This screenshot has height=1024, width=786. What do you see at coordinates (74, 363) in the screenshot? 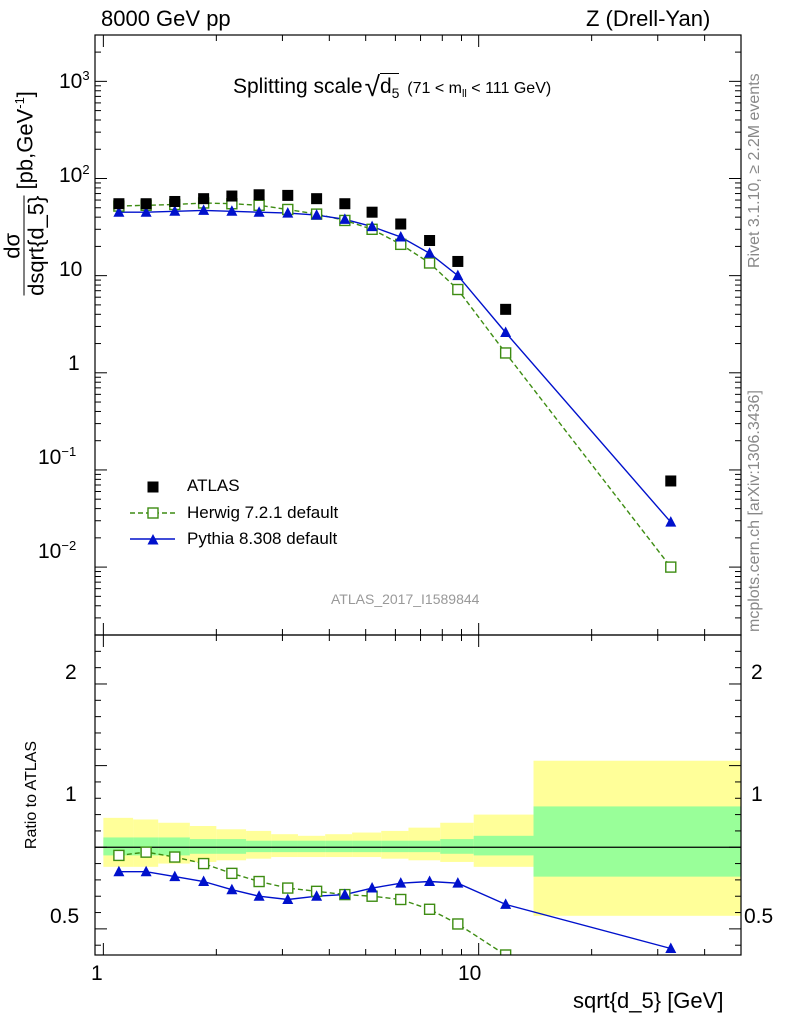
I see `upper-ytick-1: 1` at bounding box center [74, 363].